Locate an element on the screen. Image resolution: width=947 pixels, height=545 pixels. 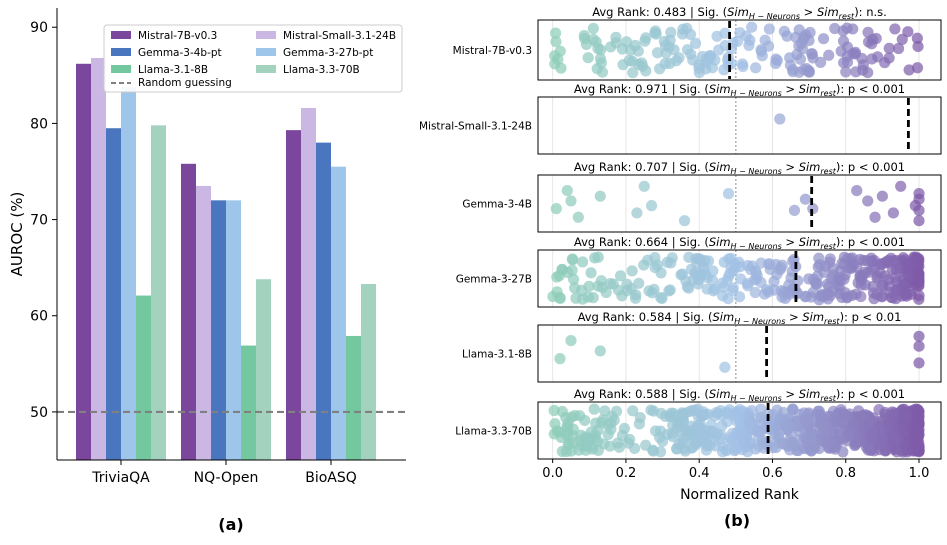
legend-label: Mistral-Small-3.1-24B is located at coordinates (339, 36).